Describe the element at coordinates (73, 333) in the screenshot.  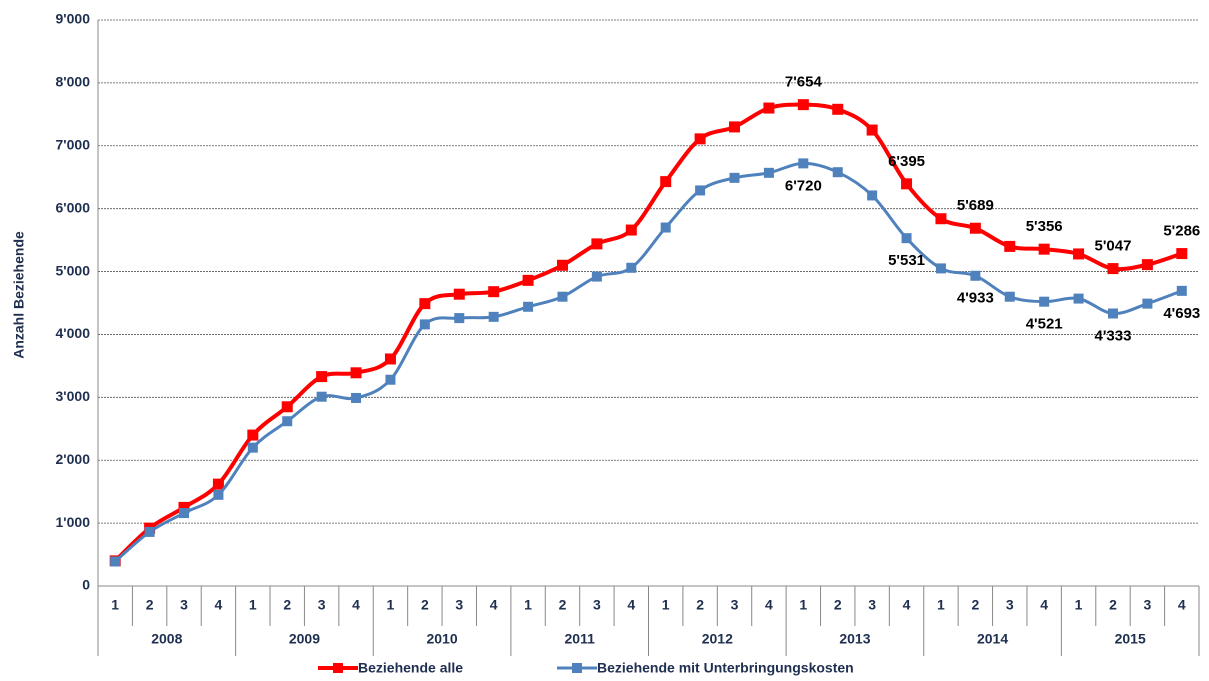
I see `y-tick-label: 4'000` at that location.